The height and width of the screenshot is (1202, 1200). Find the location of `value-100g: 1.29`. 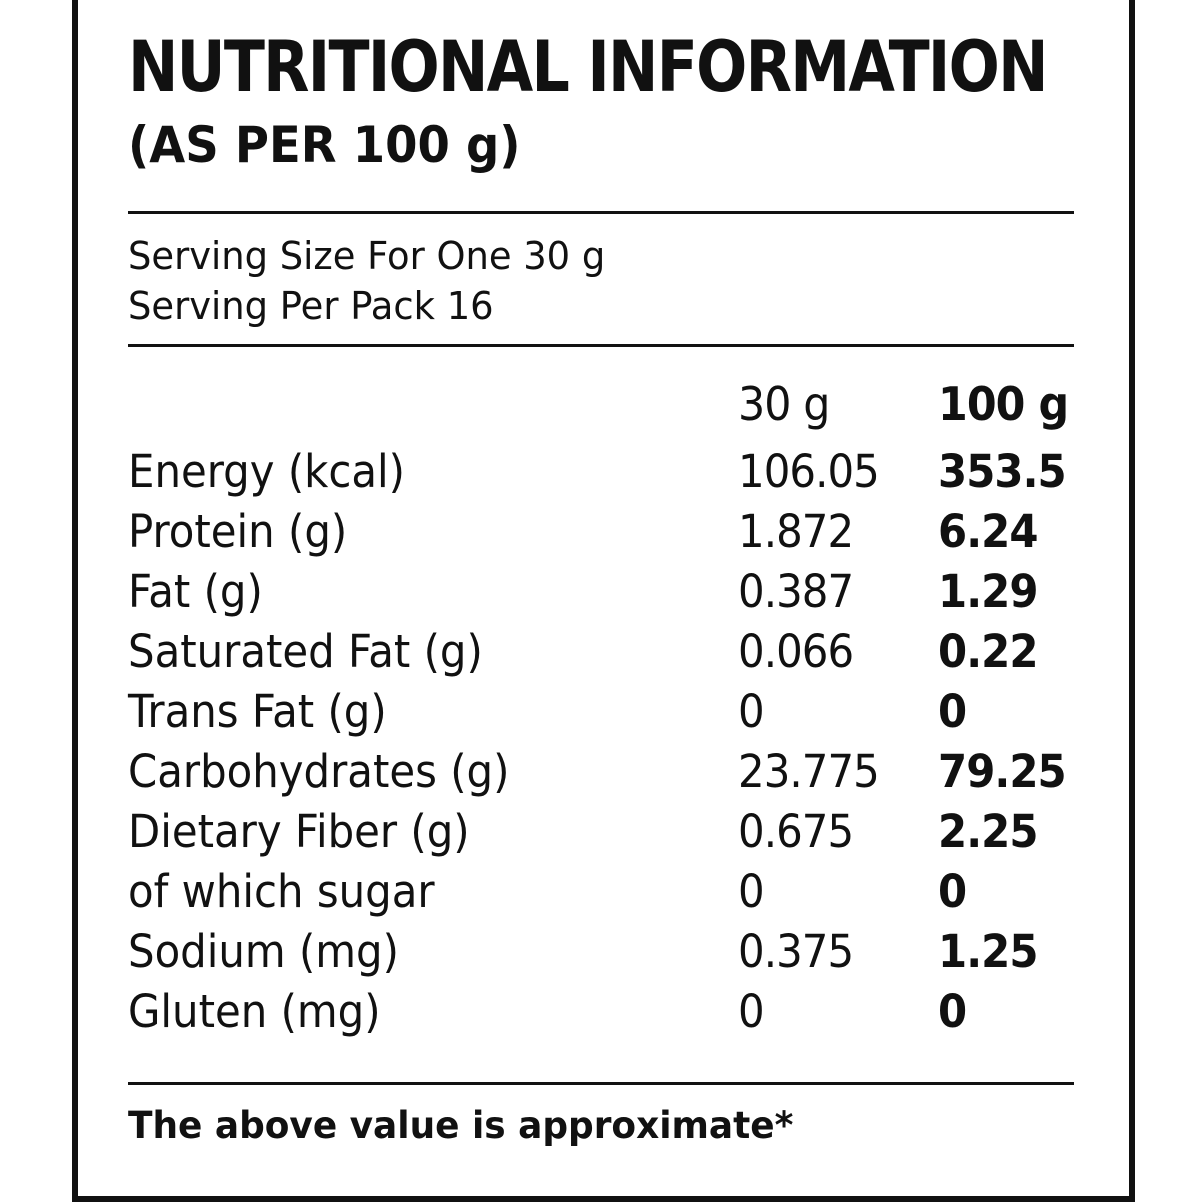

value-100g: 1.29 is located at coordinates (988, 591).